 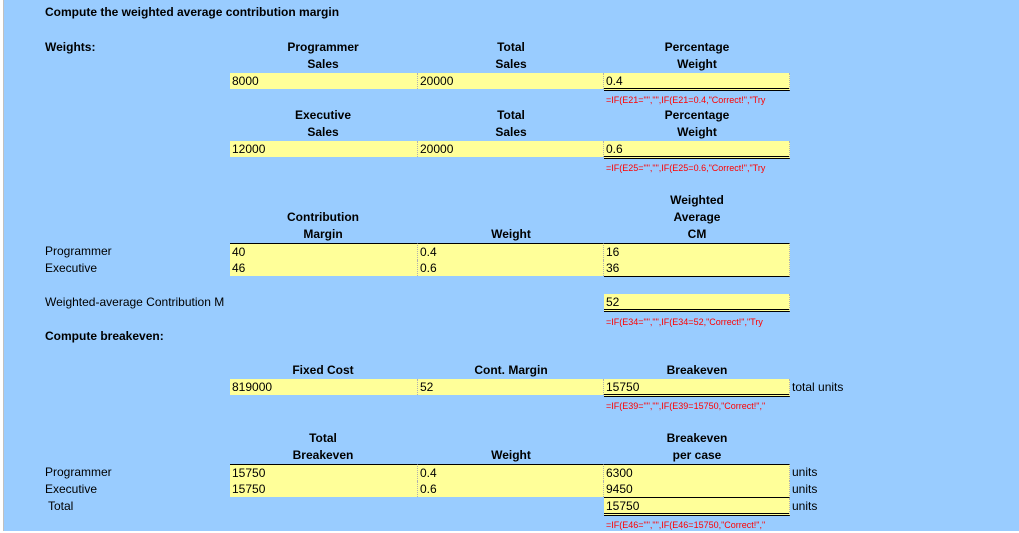 I want to click on cell-cm-executive: 46, so click(x=324, y=268).